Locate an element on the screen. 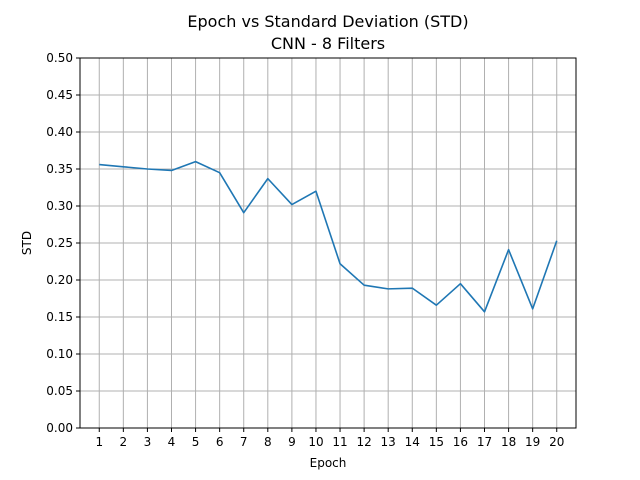  x-tick-label: 5 is located at coordinates (196, 442).